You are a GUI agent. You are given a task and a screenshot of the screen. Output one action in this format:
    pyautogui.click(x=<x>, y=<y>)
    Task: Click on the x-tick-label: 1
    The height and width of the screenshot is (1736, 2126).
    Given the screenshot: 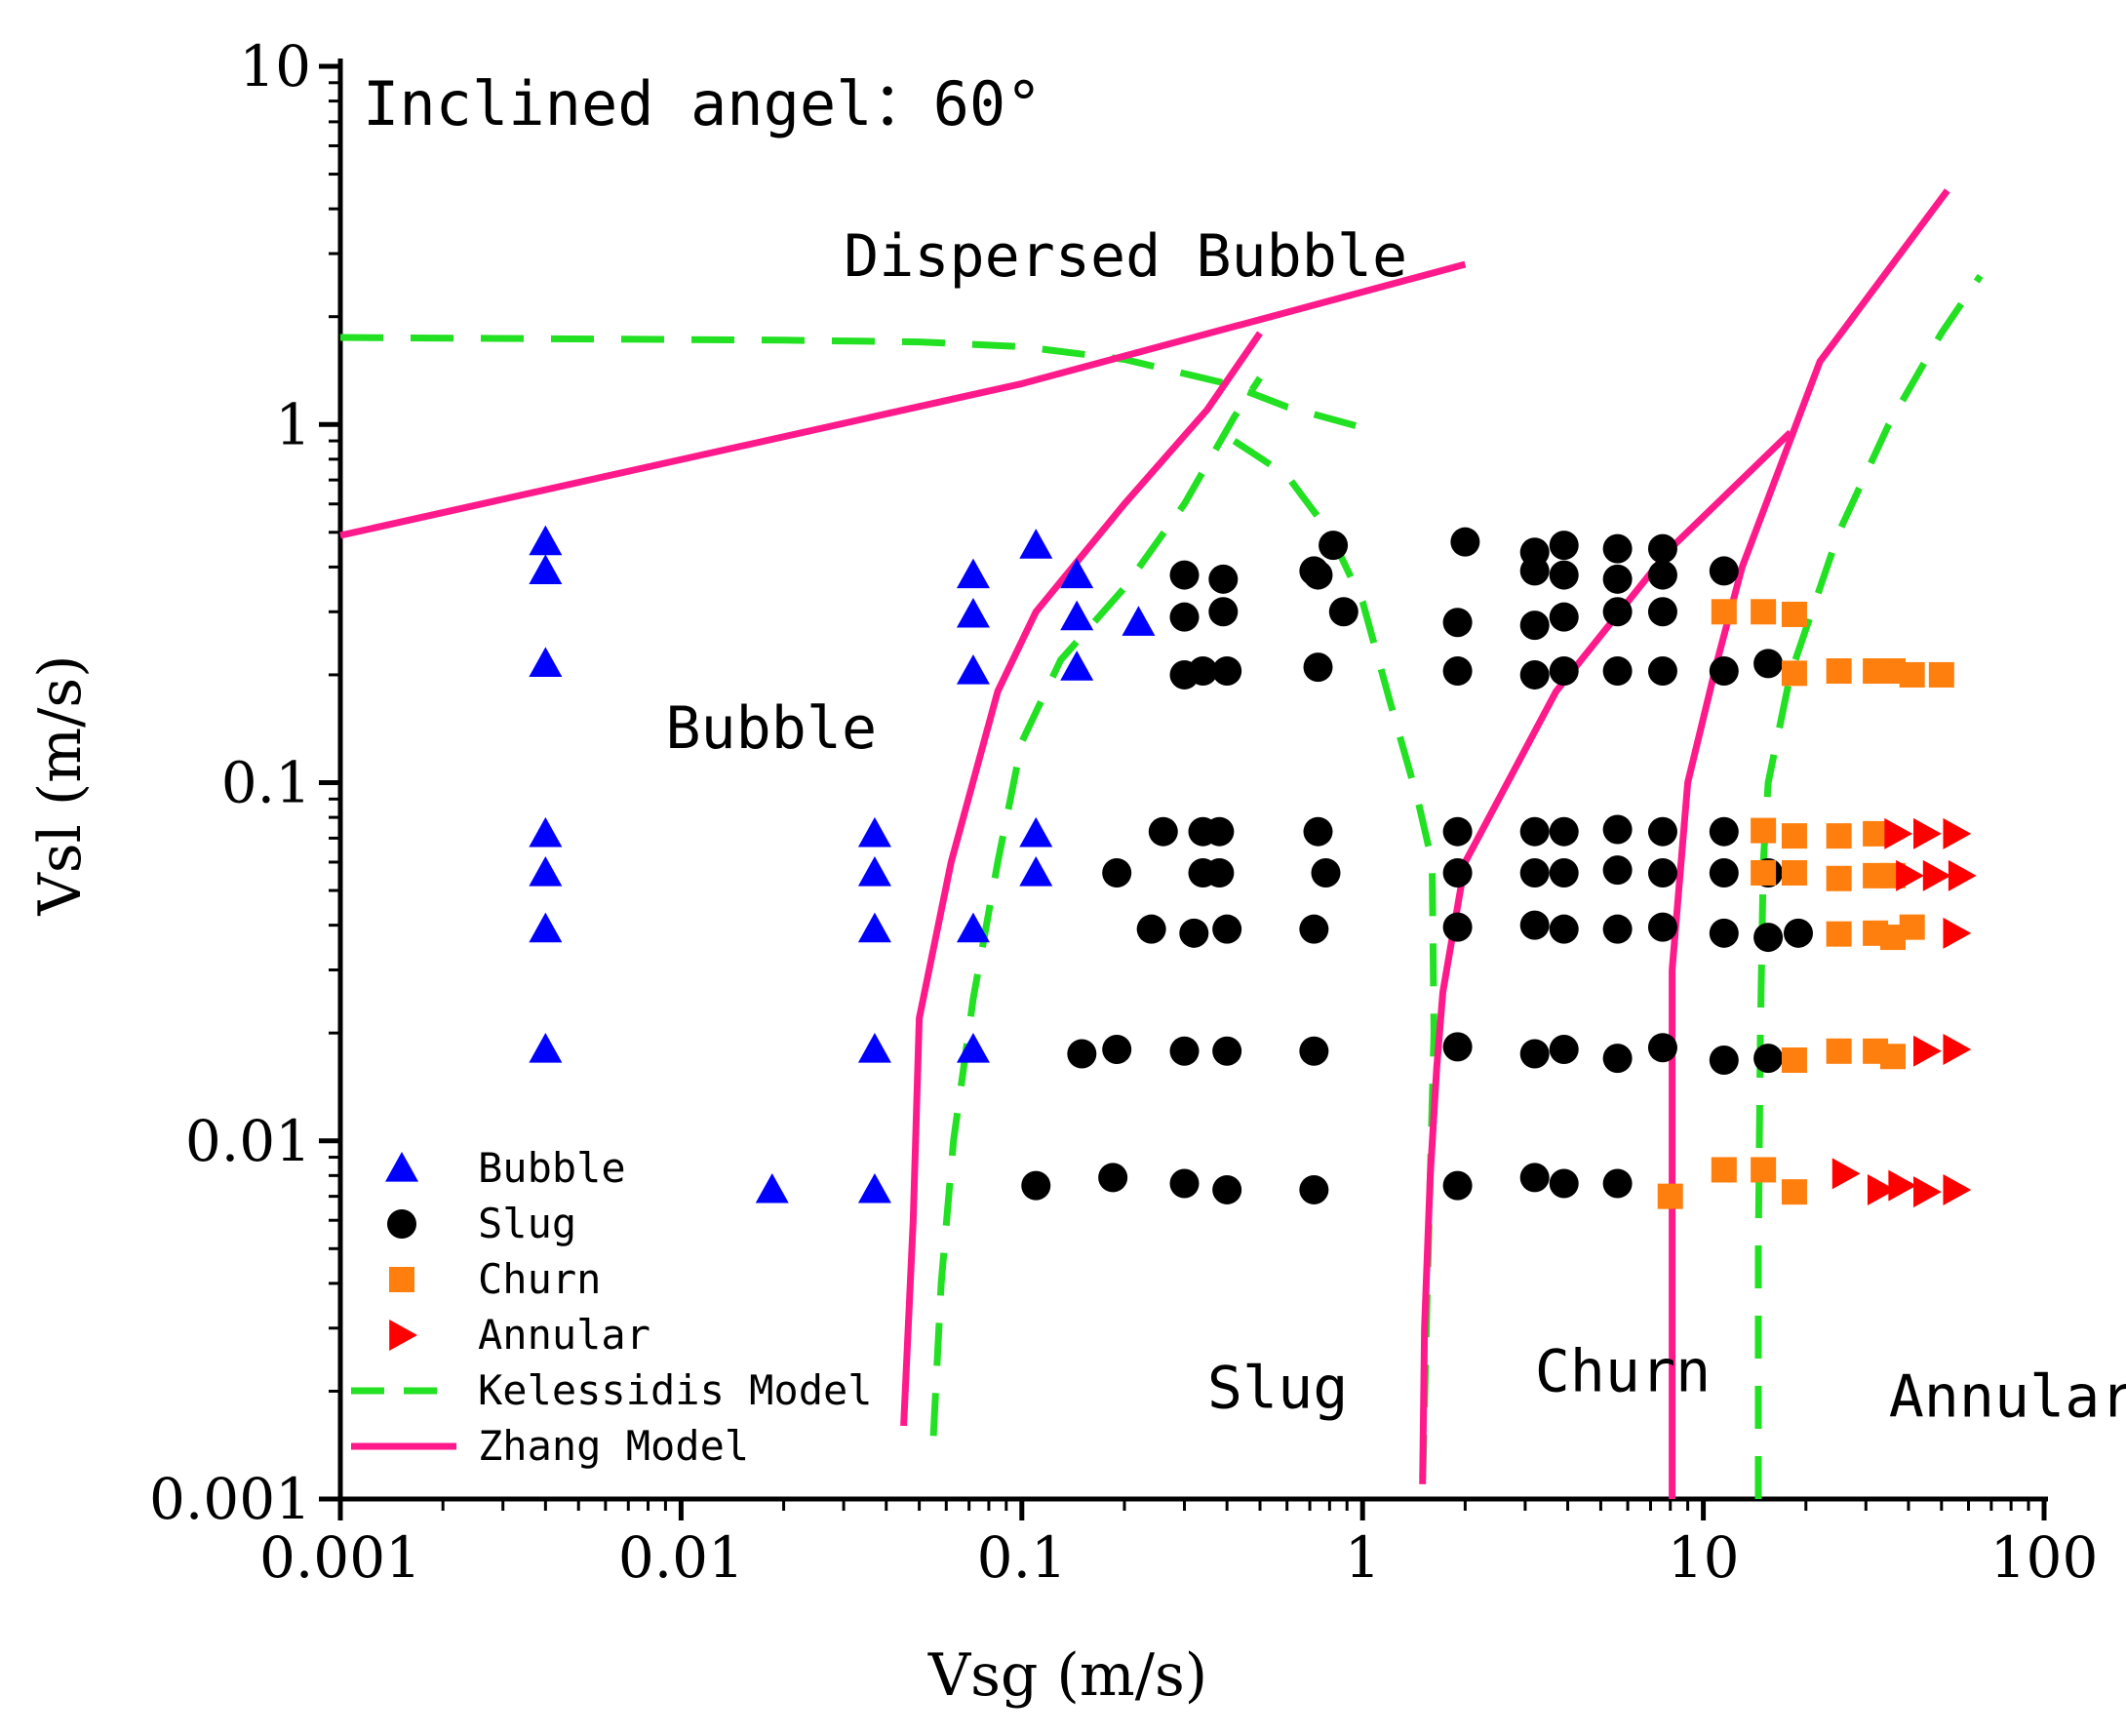 What is the action you would take?
    pyautogui.click(x=1363, y=1557)
    